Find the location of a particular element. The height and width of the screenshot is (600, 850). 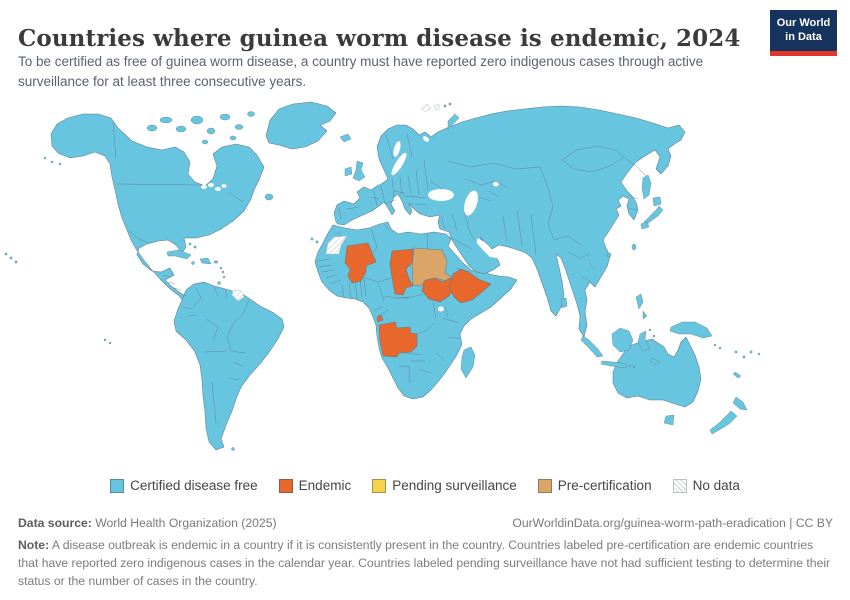

island-great-britain is located at coordinates (359, 171).